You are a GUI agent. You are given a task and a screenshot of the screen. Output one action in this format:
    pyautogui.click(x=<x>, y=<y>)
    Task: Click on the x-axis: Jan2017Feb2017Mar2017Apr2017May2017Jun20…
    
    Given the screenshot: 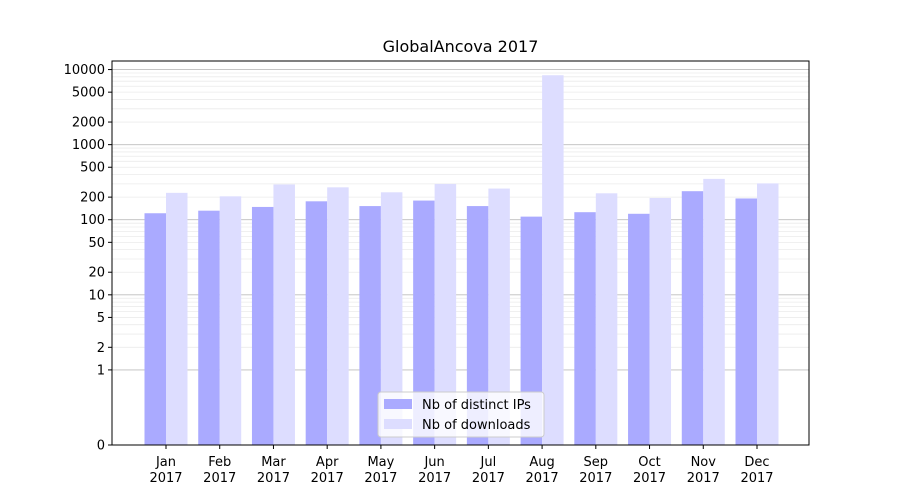 What is the action you would take?
    pyautogui.click(x=461, y=465)
    